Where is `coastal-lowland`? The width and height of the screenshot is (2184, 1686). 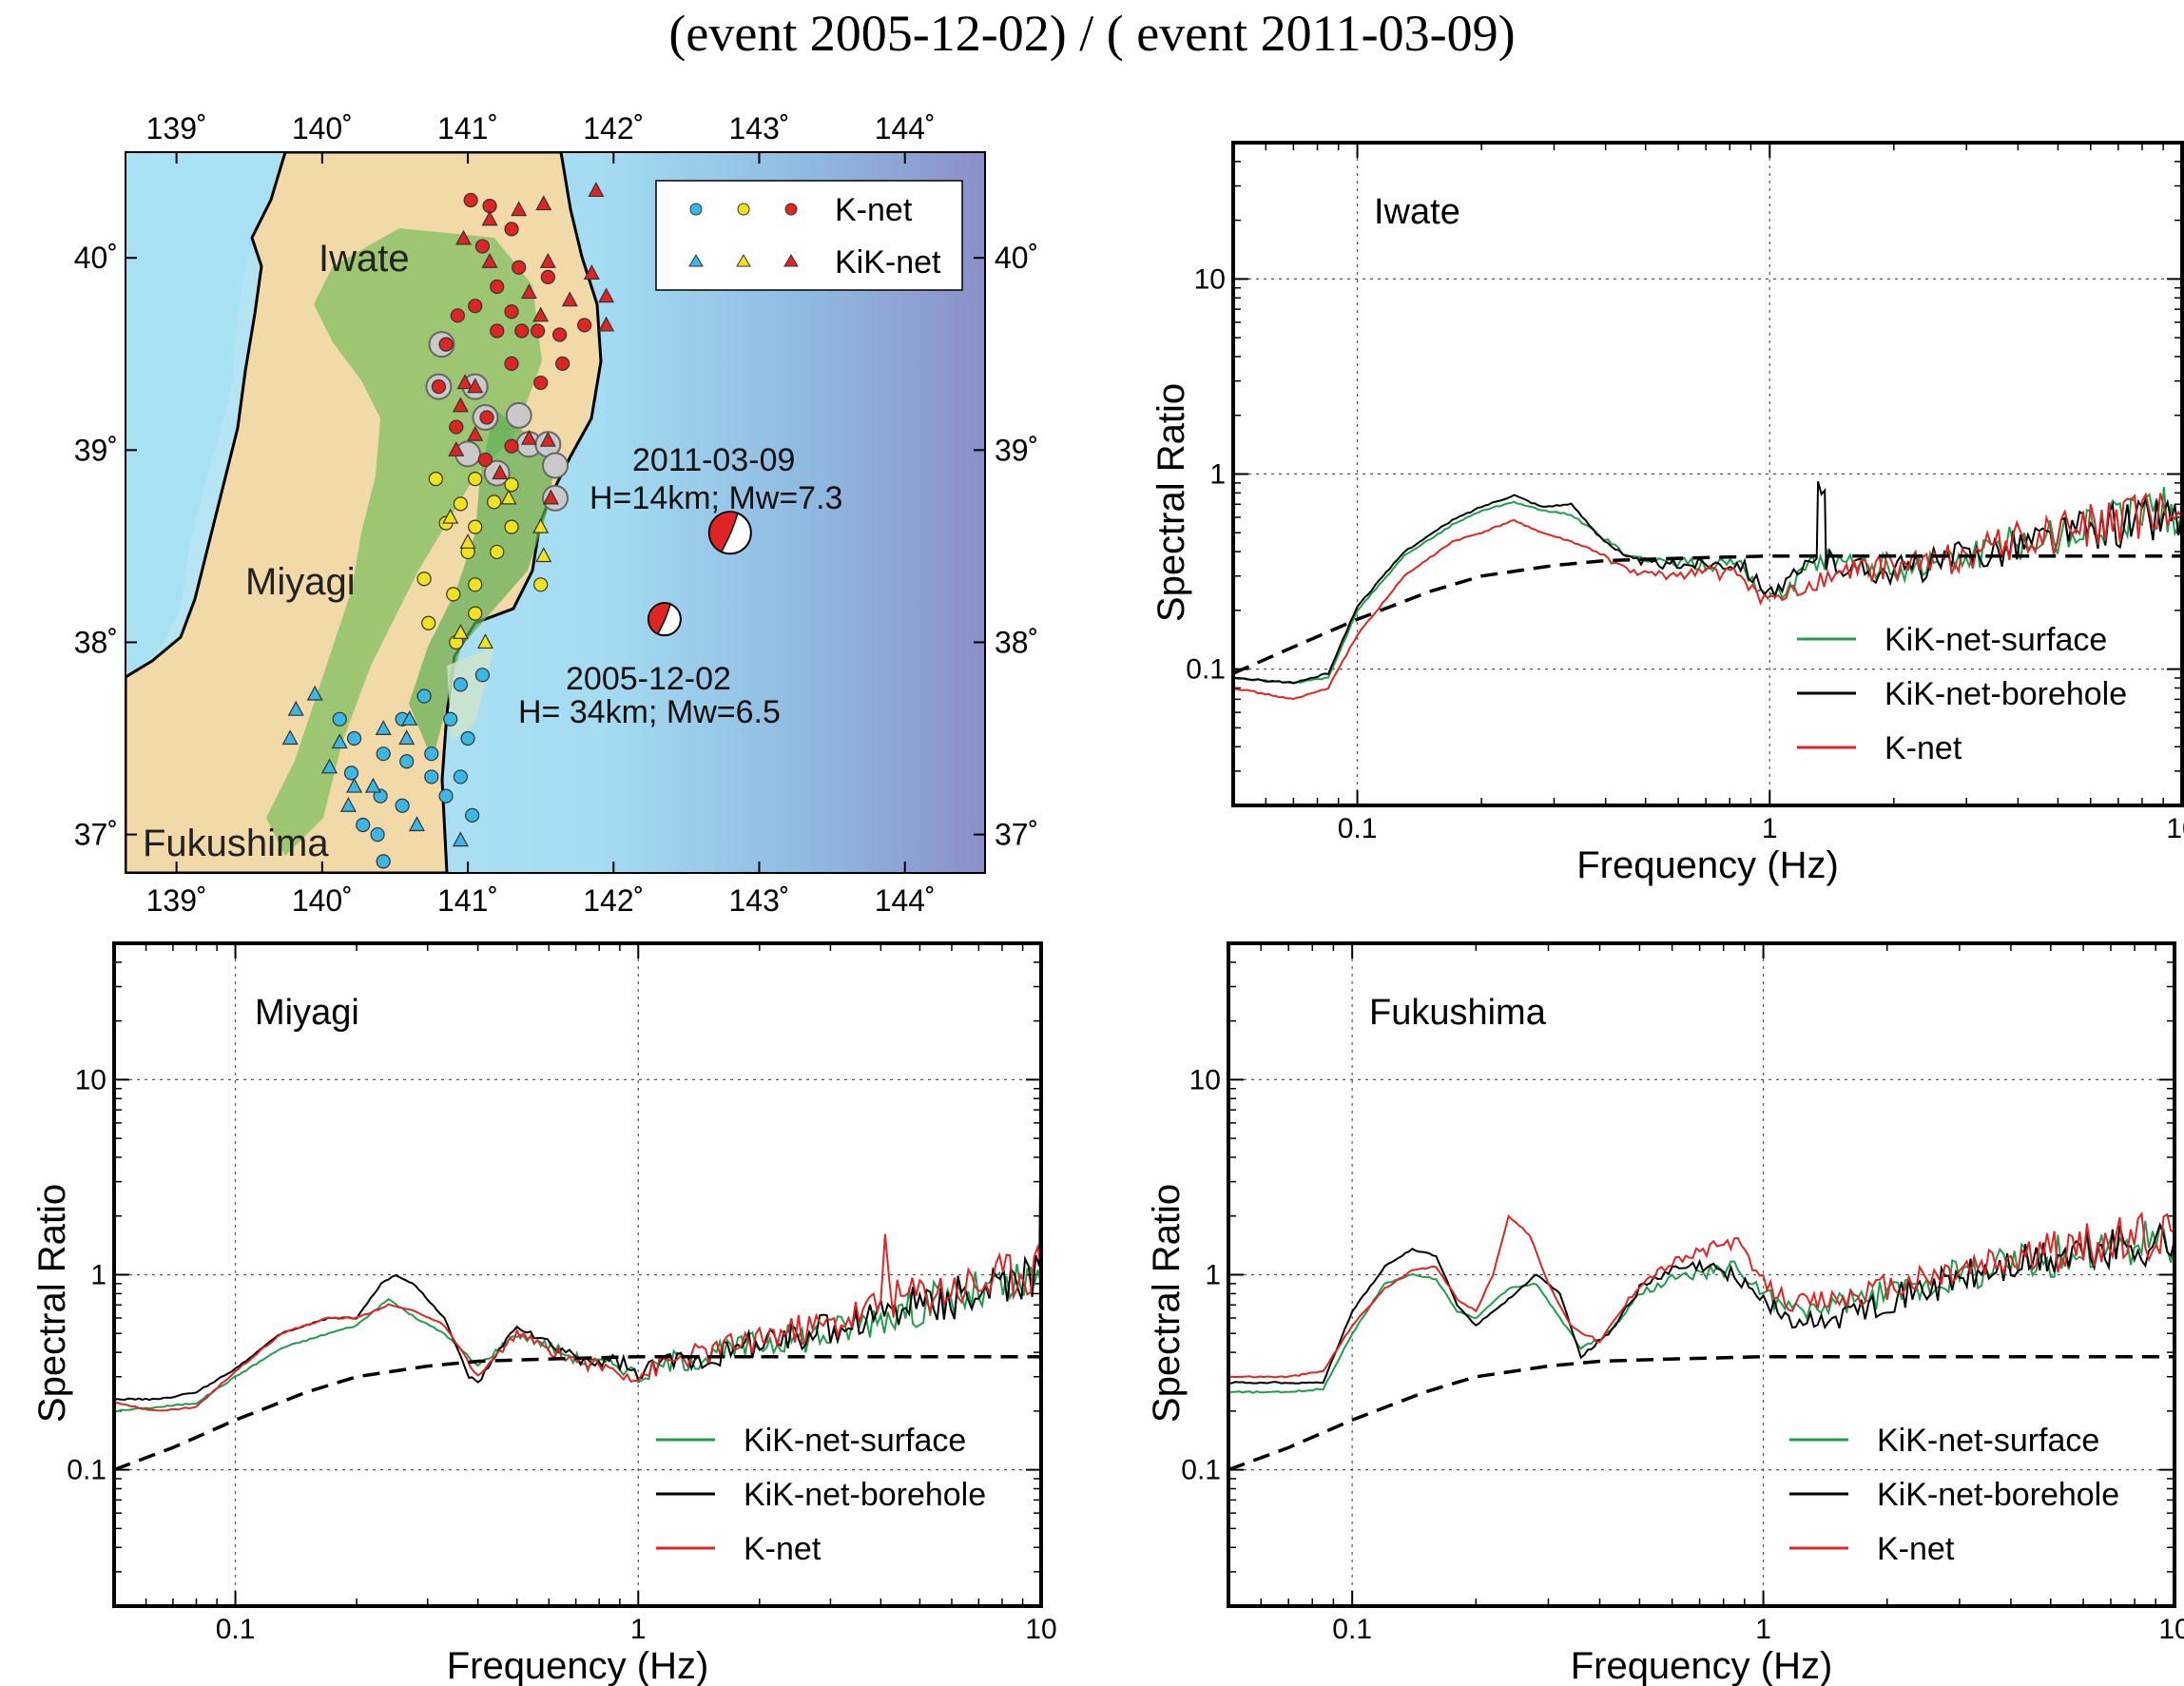 coastal-lowland is located at coordinates (482, 585).